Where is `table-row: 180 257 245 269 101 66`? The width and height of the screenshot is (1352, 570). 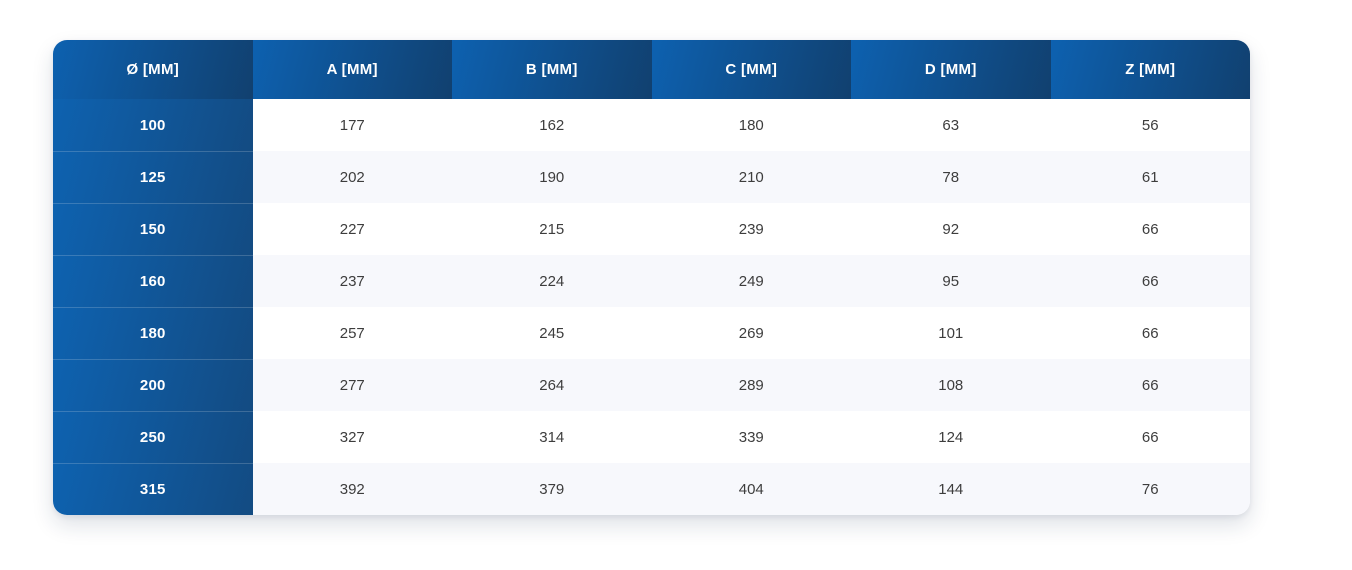 table-row: 180 257 245 269 101 66 is located at coordinates (651, 333).